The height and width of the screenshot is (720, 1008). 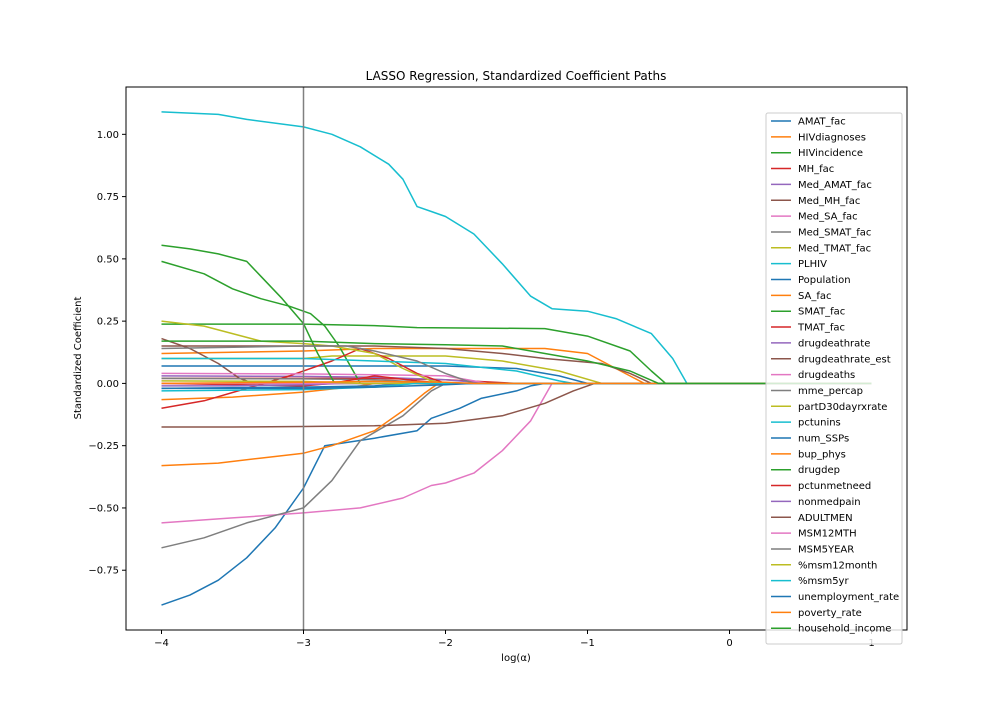 I want to click on legend-label: poverty_rate, so click(x=830, y=613).